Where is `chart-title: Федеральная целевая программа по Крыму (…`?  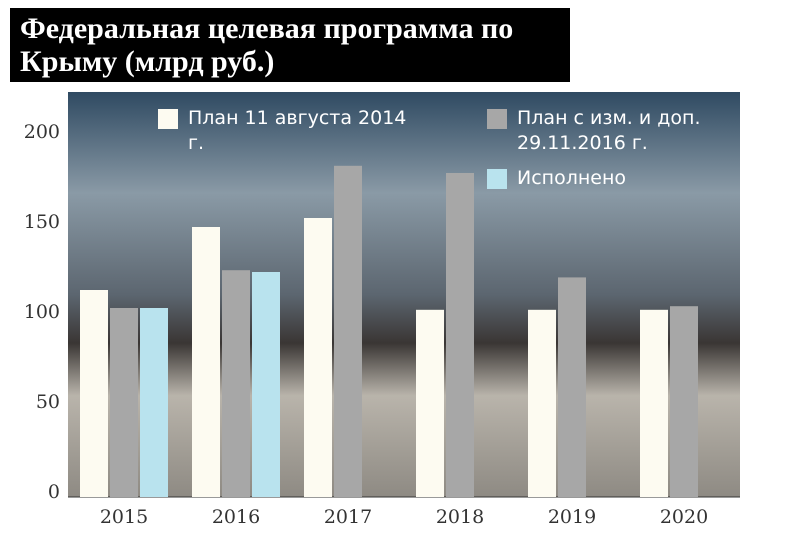 chart-title: Федеральная целевая программа по Крыму (… is located at coordinates (267, 45).